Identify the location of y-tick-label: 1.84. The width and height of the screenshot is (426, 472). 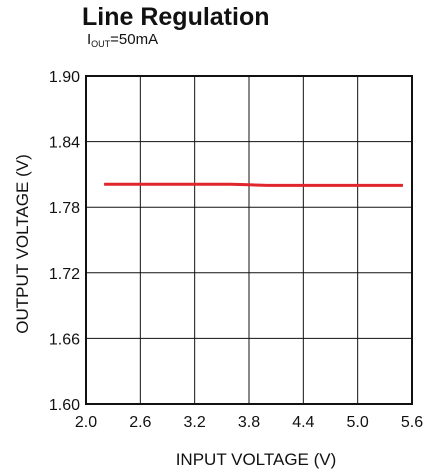
(64, 143).